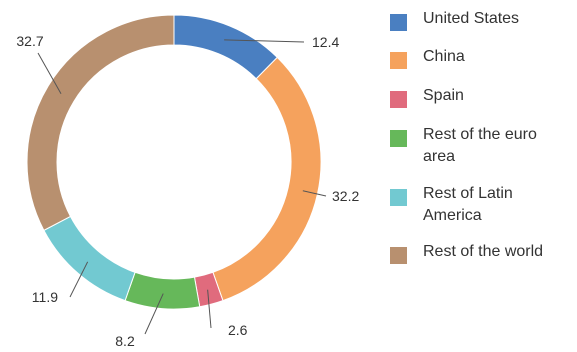  Describe the element at coordinates (154, 314) in the screenshot. I see `leader-line-rest-of-the-euro-area` at that location.